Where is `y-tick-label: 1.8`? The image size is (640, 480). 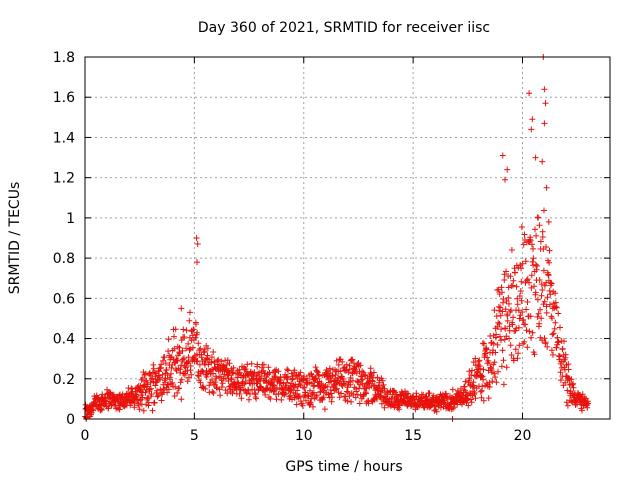 y-tick-label: 1.8 is located at coordinates (64, 58).